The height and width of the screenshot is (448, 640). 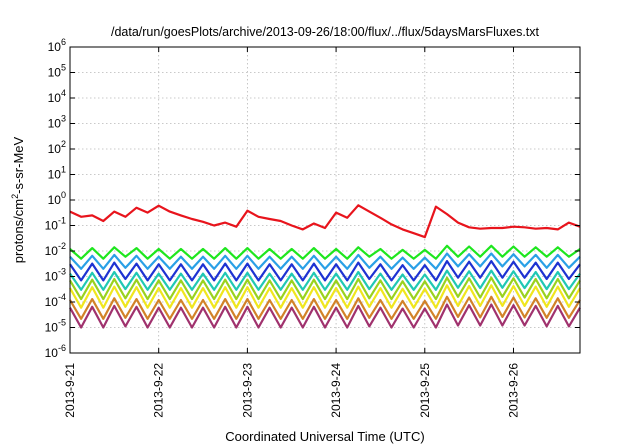 What do you see at coordinates (62, 323) in the screenshot?
I see `y-tick-label-exponent: -5` at bounding box center [62, 323].